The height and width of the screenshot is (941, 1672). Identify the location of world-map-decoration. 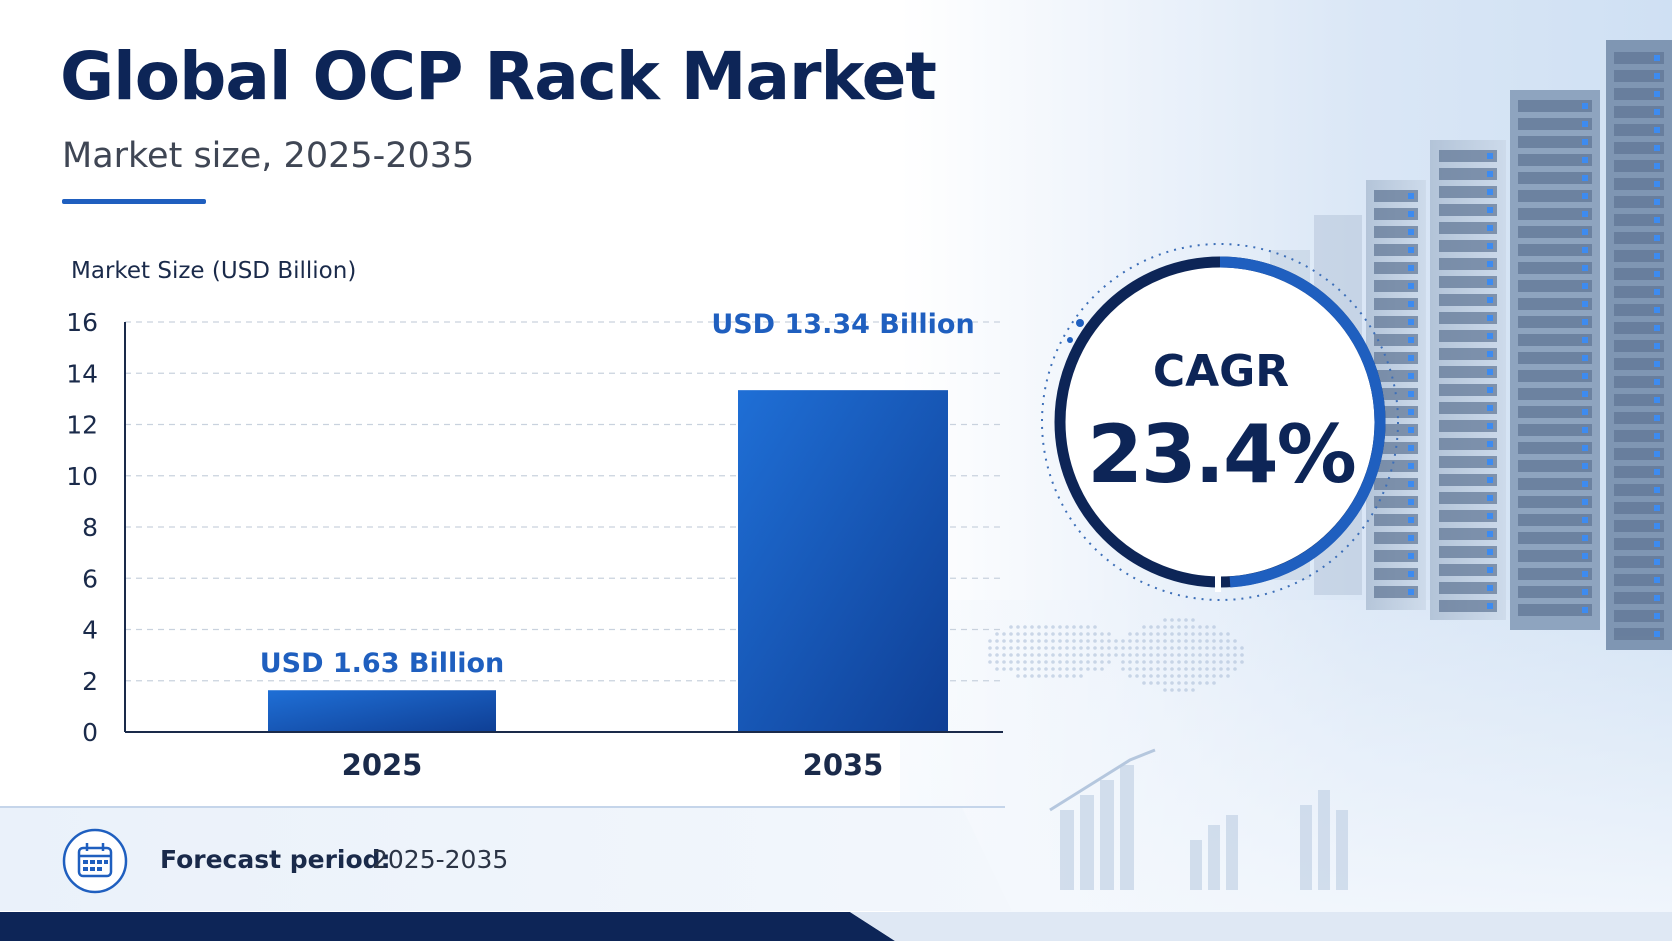
(1326, 760).